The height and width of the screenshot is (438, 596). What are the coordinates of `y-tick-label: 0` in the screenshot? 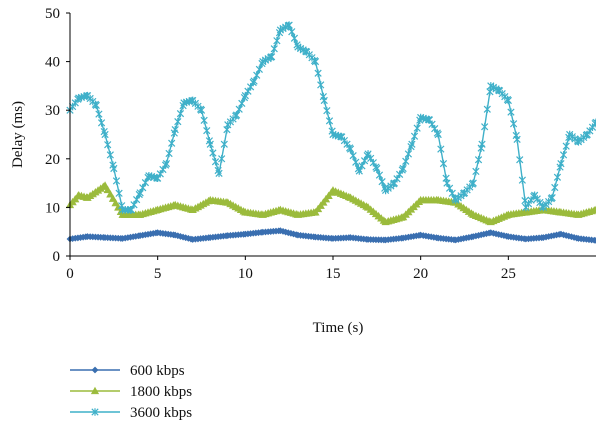 It's located at (57, 257).